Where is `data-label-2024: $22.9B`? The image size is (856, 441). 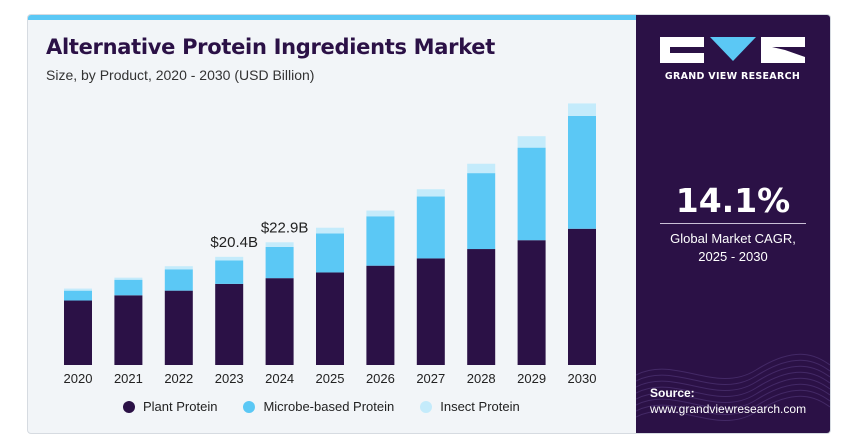 data-label-2024: $22.9B is located at coordinates (285, 227).